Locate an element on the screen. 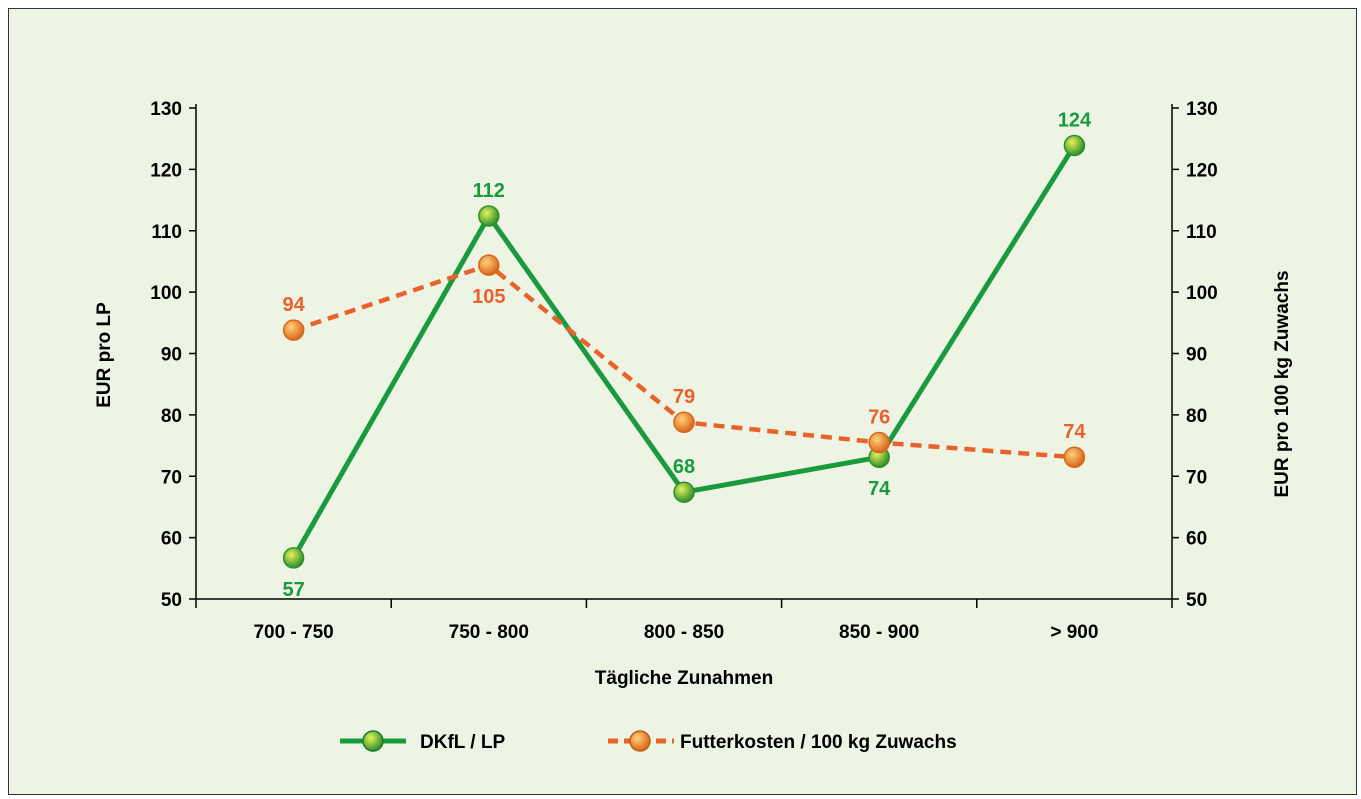  data-label: 76 is located at coordinates (879, 417).